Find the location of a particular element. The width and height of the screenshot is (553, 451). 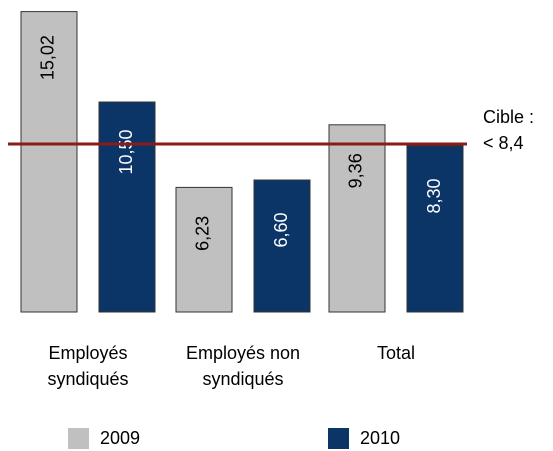

value-label: 6,23 is located at coordinates (203, 233).